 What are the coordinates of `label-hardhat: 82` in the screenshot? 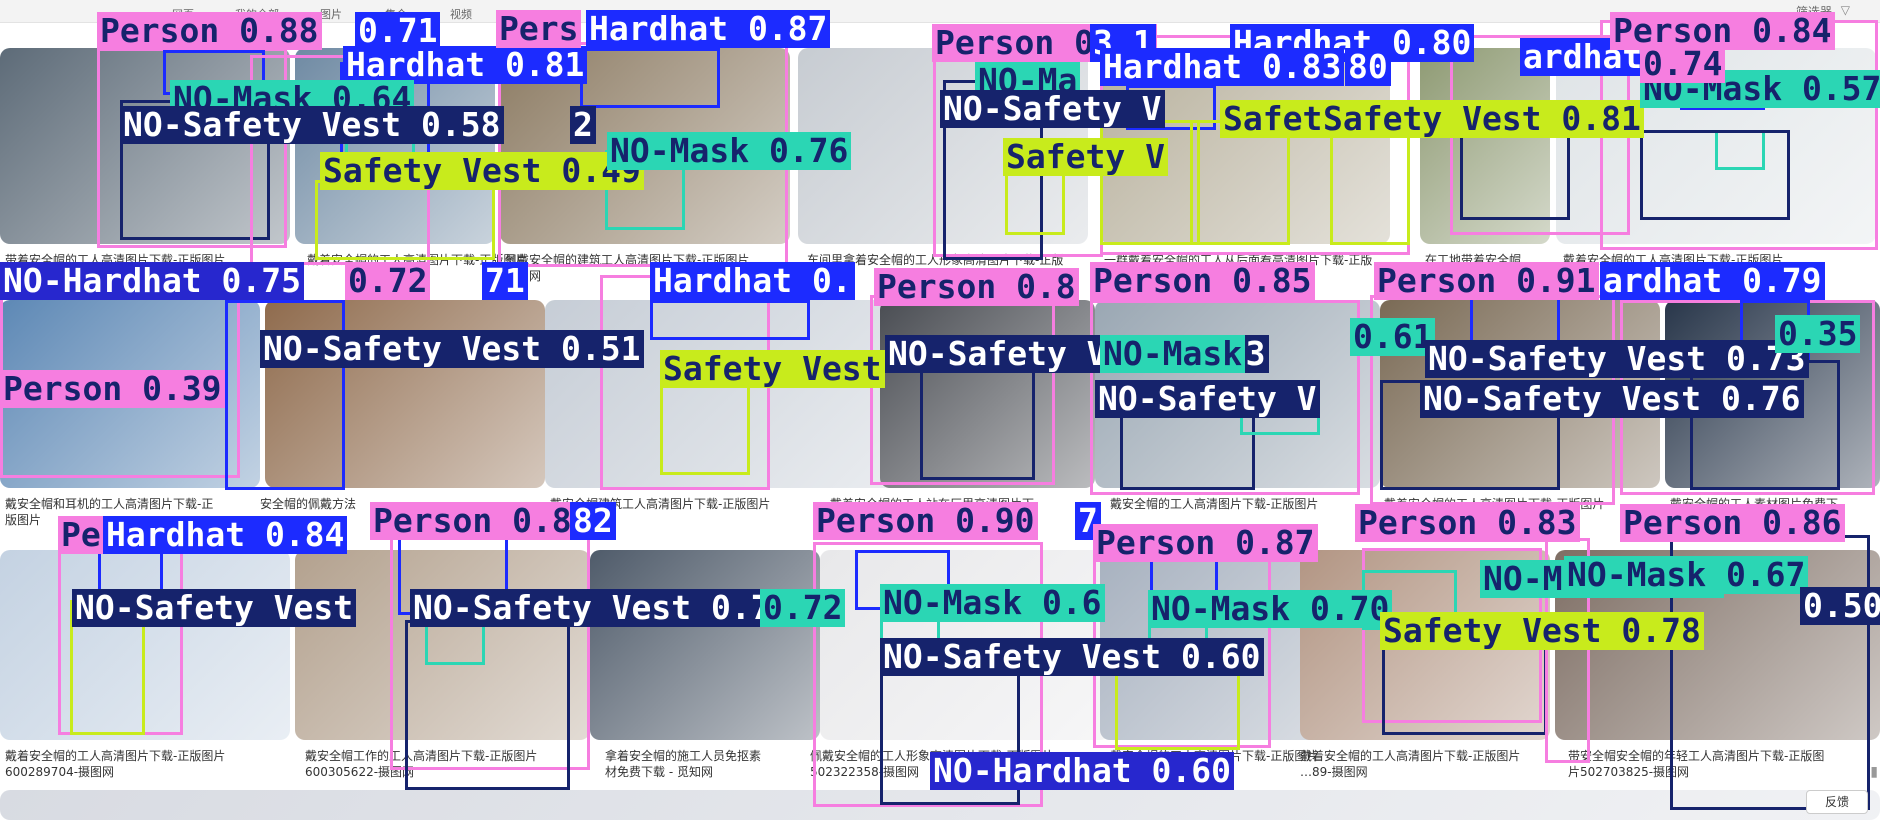 It's located at (593, 521).